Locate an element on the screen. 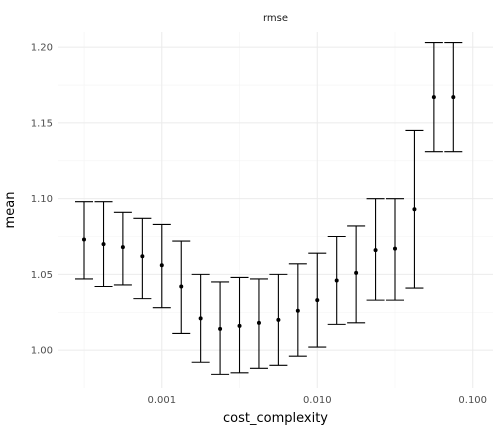  x-axis-ticks: 0.001 0.010 0.100 is located at coordinates (317, 400).